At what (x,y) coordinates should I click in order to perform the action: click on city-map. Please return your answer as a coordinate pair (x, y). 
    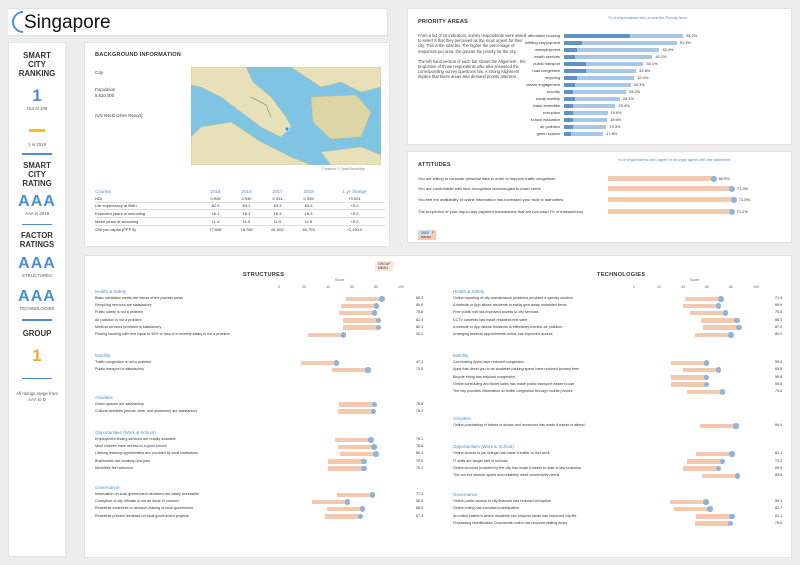
    Looking at the image, I should click on (286, 116).